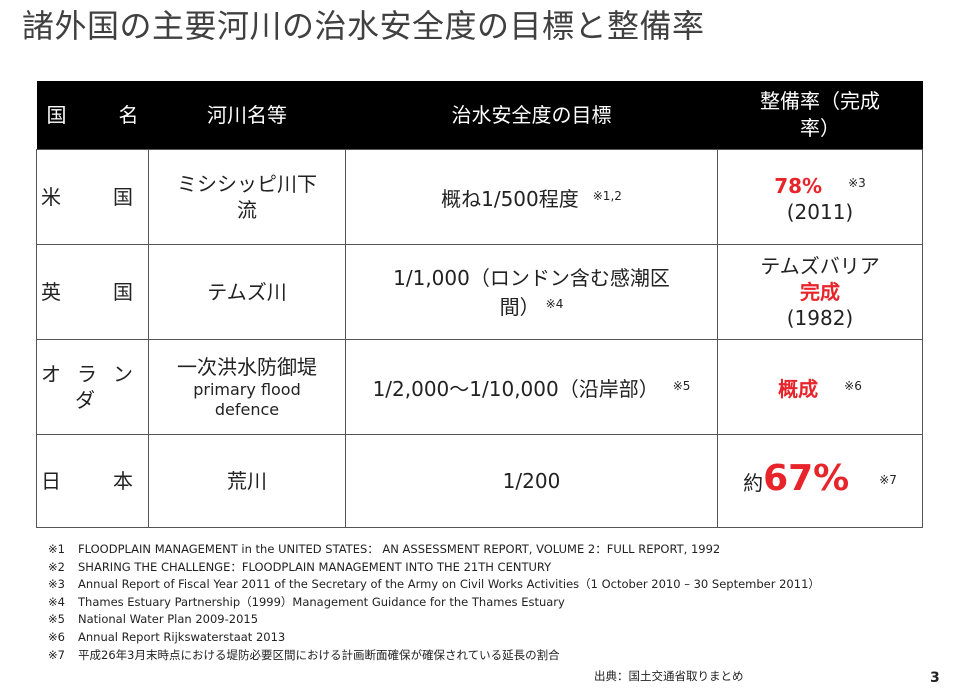  Describe the element at coordinates (607, 195) in the screenshot. I see `footnote-ref: ※1,2` at that location.